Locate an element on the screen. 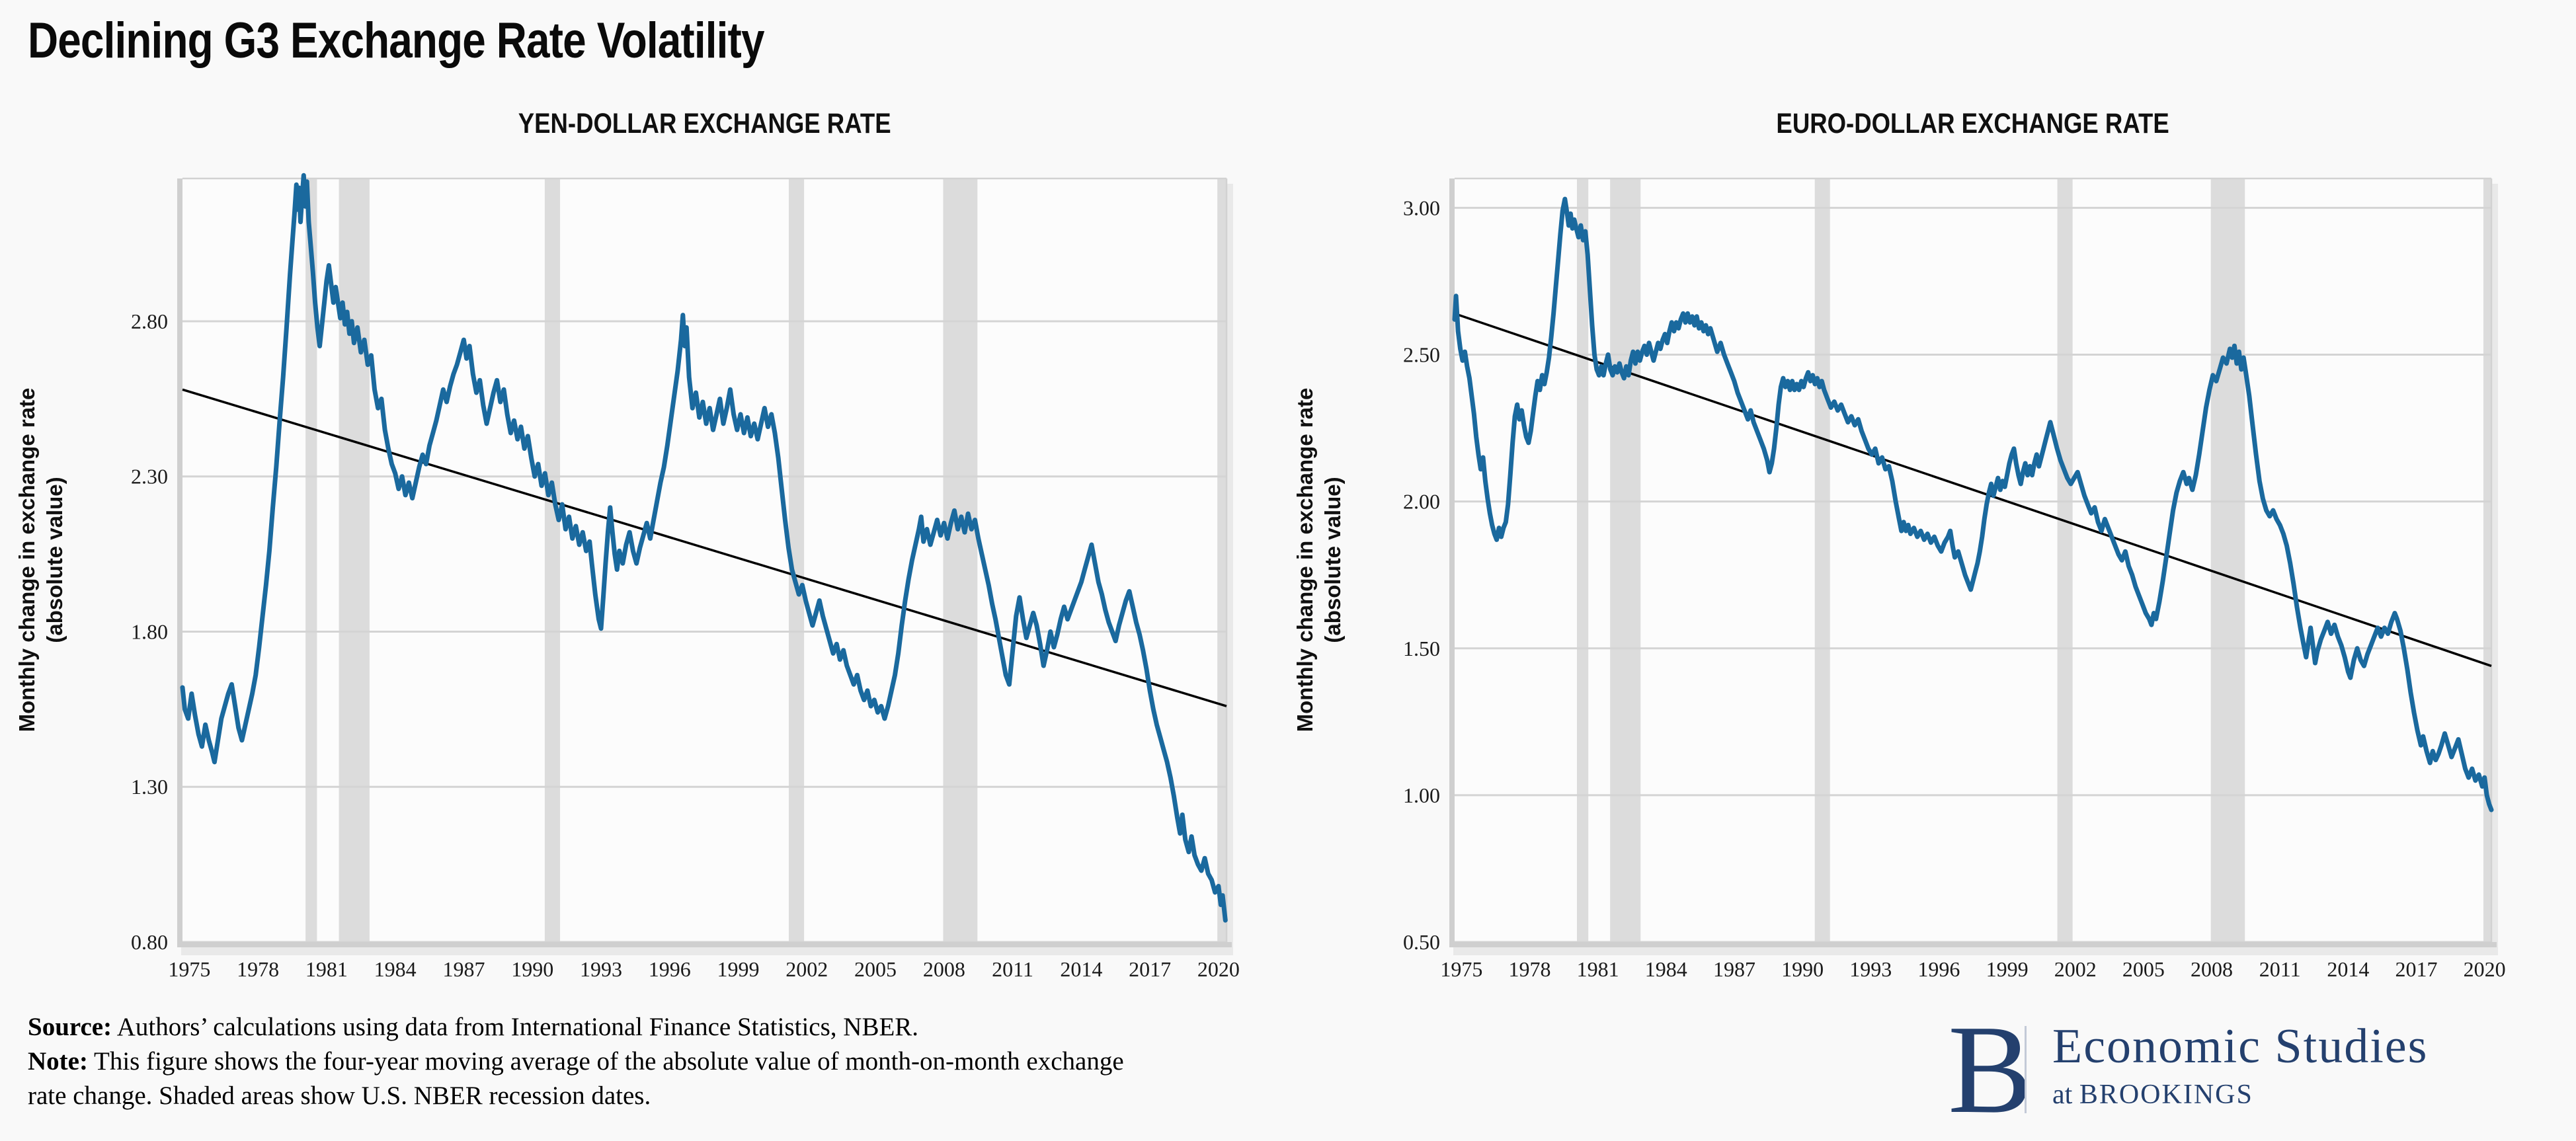 The image size is (2576, 1141). y-tick-label: 0.80 is located at coordinates (149, 942).